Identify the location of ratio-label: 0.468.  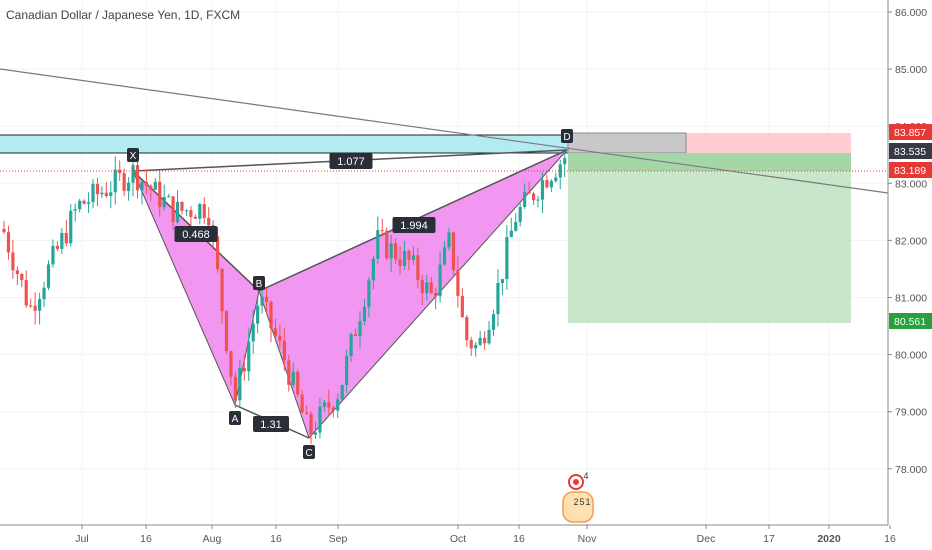
(196, 235).